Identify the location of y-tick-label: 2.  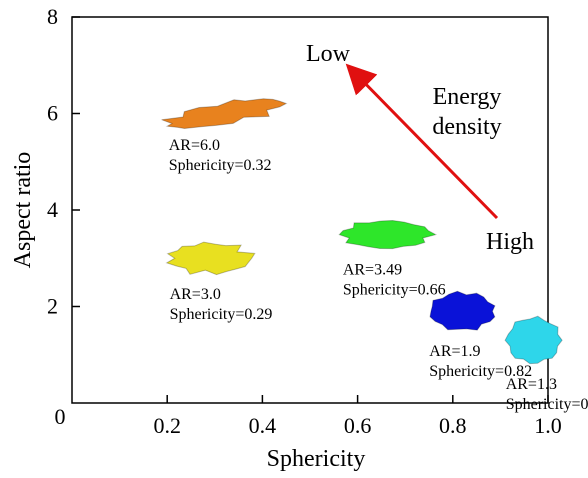
(52, 306).